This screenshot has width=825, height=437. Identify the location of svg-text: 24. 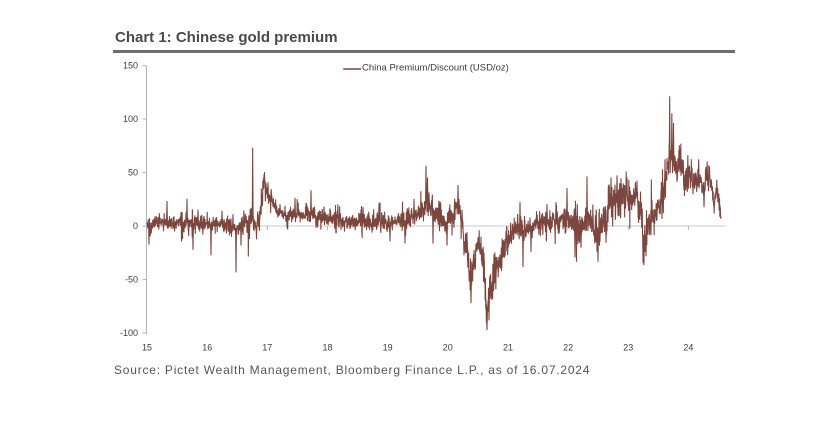
(688, 347).